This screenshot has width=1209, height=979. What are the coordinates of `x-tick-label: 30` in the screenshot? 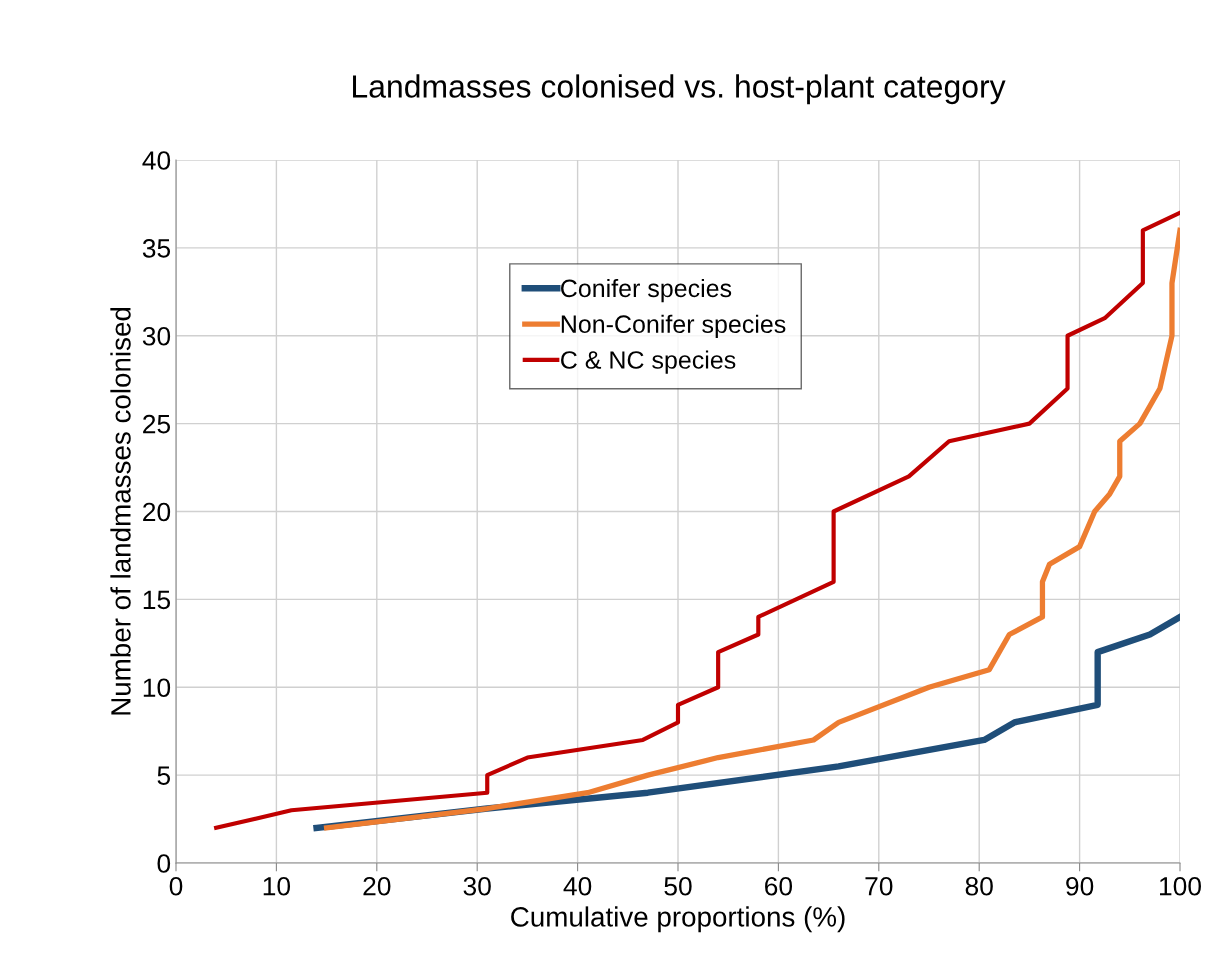 It's located at (477, 886).